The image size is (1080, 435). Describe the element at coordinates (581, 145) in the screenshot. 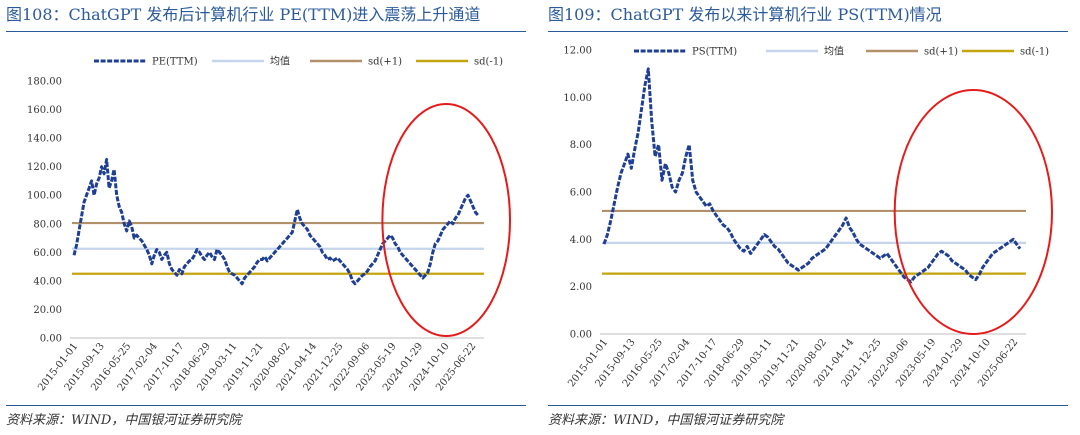

I see `y-tick-label: 8.00` at that location.